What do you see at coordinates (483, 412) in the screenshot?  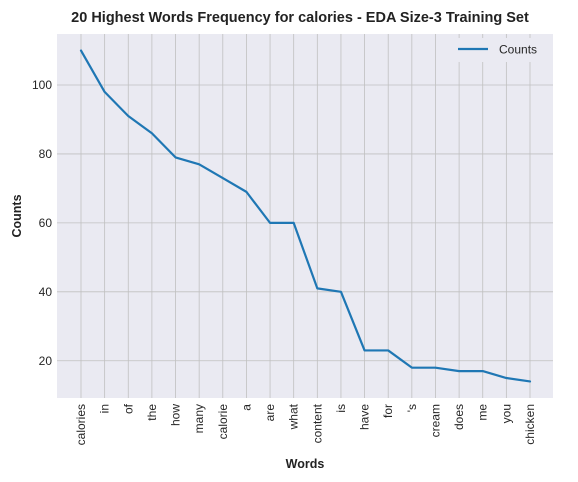 I see `x-tick-label: me` at bounding box center [483, 412].